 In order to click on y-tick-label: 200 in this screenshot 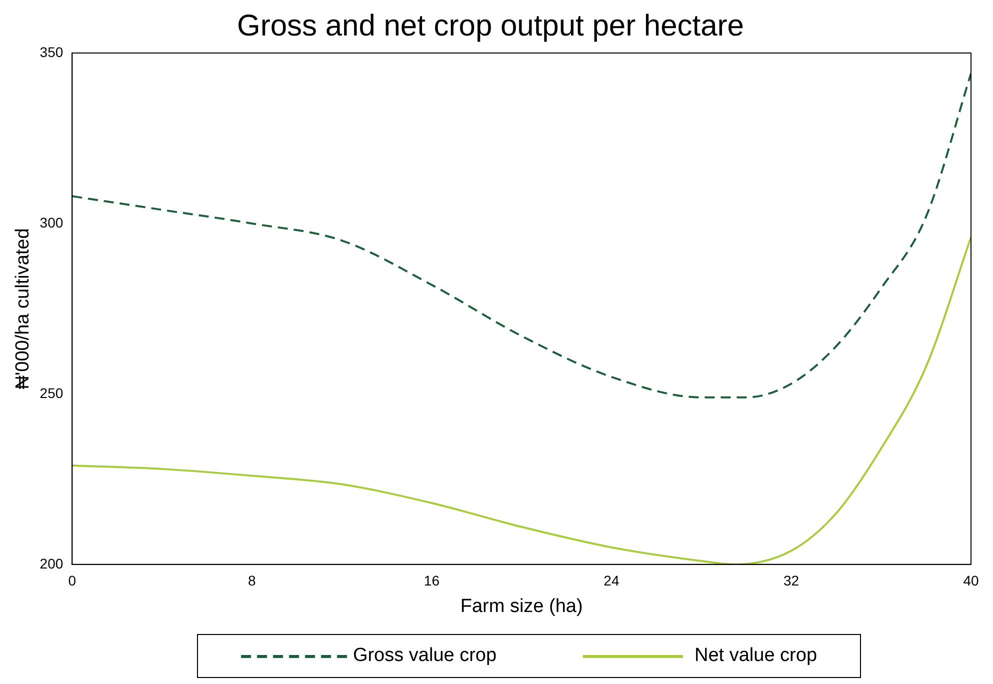, I will do `click(52, 563)`.